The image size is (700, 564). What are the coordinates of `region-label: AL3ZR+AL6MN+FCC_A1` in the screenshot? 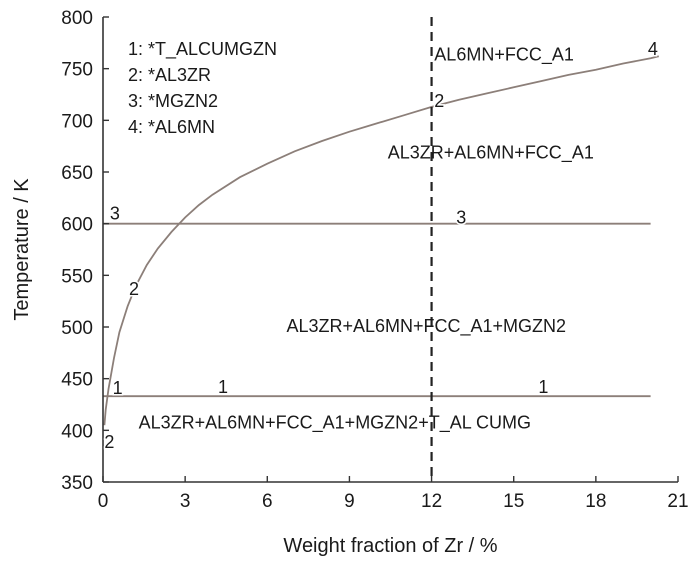 It's located at (491, 153).